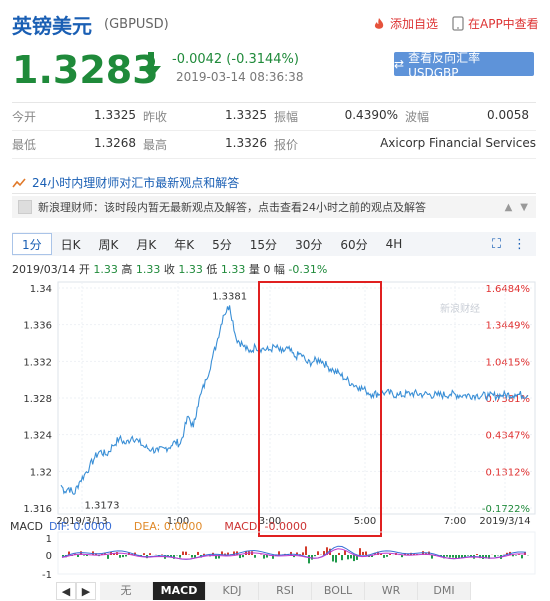  I want to click on y-tick-label: 1.32, so click(41, 472).